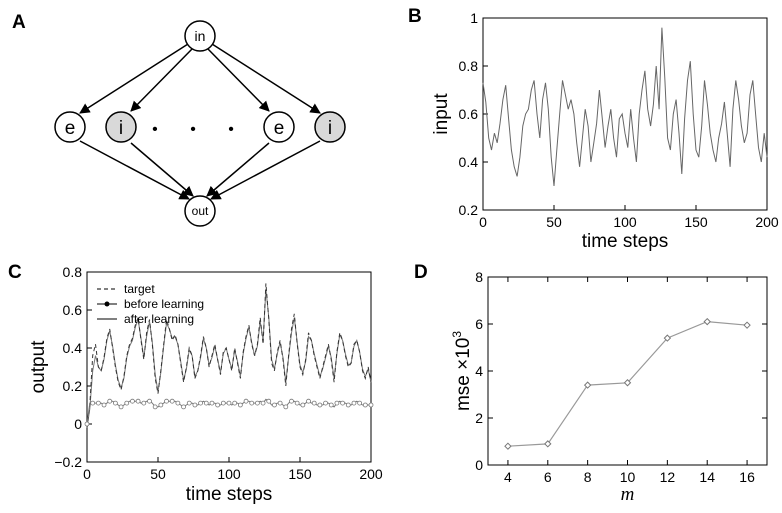 This screenshot has height=513, width=782. What do you see at coordinates (38, 367) in the screenshot?
I see `y-axis-label: output` at bounding box center [38, 367].